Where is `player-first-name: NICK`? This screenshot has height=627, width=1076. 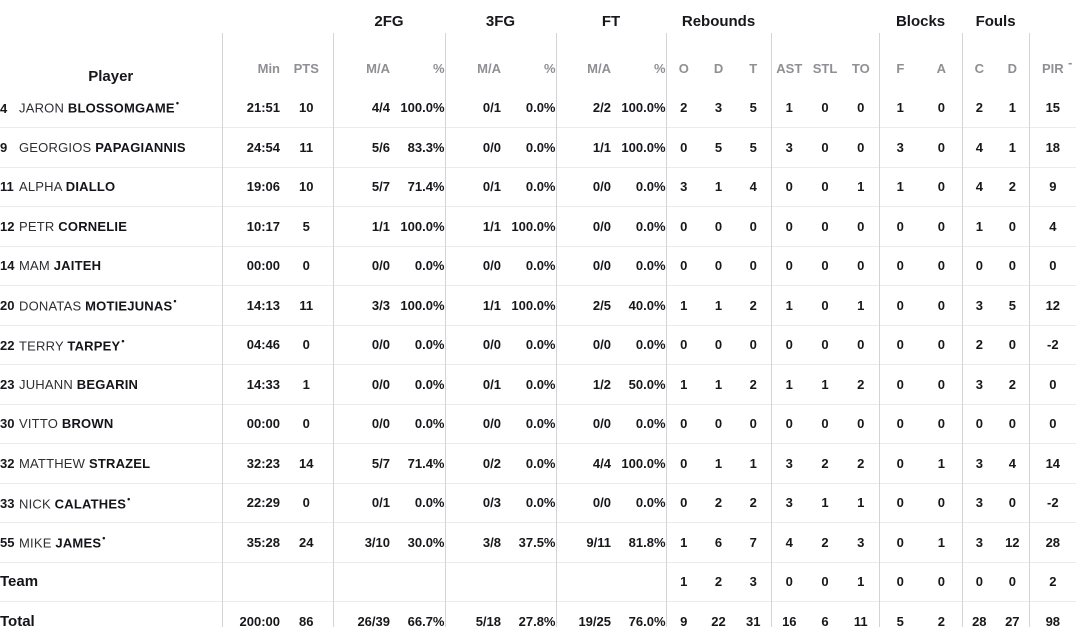 player-first-name: NICK is located at coordinates (37, 503).